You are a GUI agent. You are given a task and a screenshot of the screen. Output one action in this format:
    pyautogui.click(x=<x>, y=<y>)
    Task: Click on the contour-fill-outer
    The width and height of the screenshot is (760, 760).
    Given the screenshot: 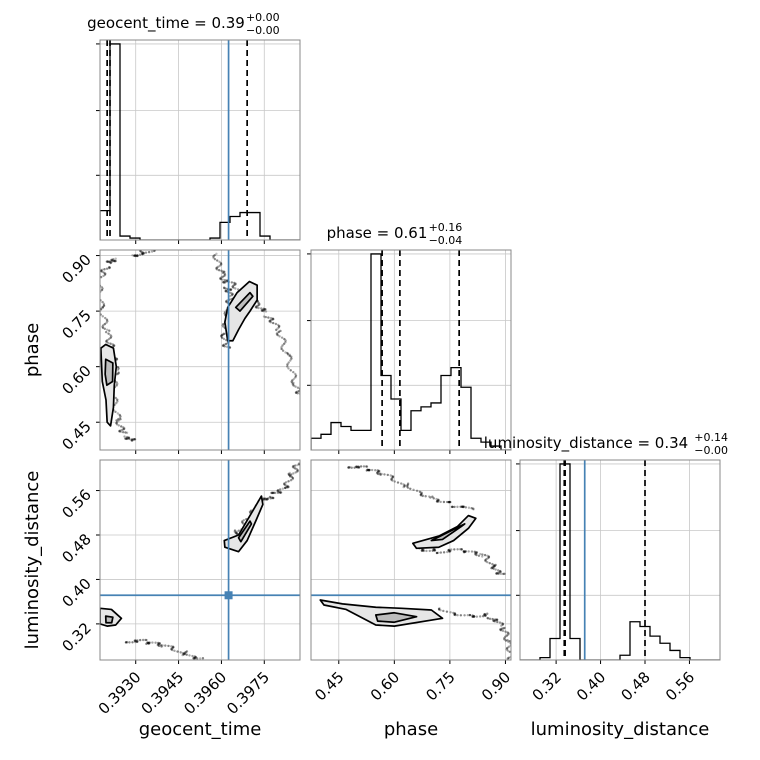 What is the action you would take?
    pyautogui.click(x=444, y=532)
    